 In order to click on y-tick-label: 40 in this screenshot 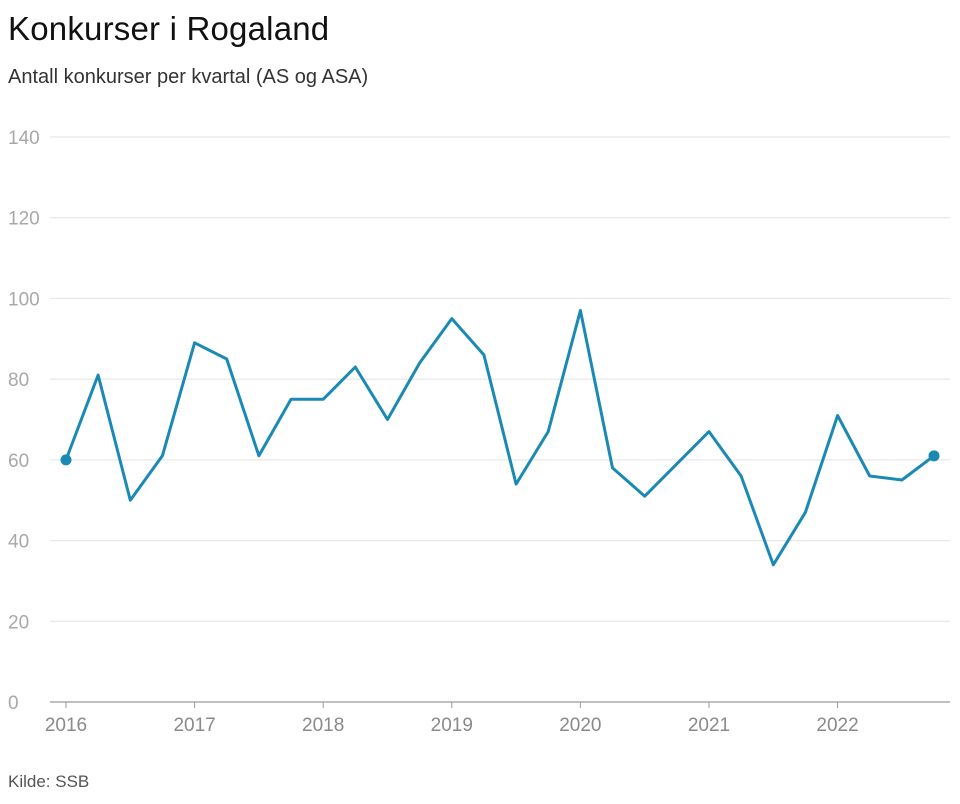, I will do `click(18, 542)`.